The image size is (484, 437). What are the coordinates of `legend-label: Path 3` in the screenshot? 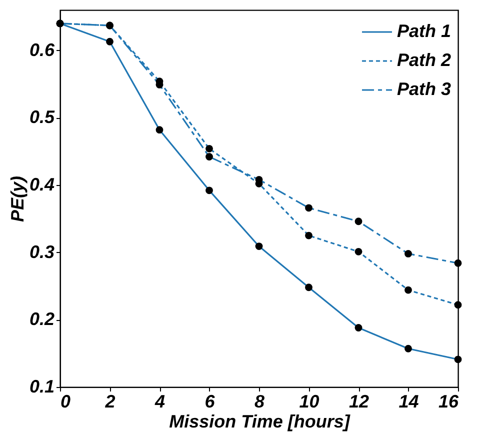 It's located at (424, 89).